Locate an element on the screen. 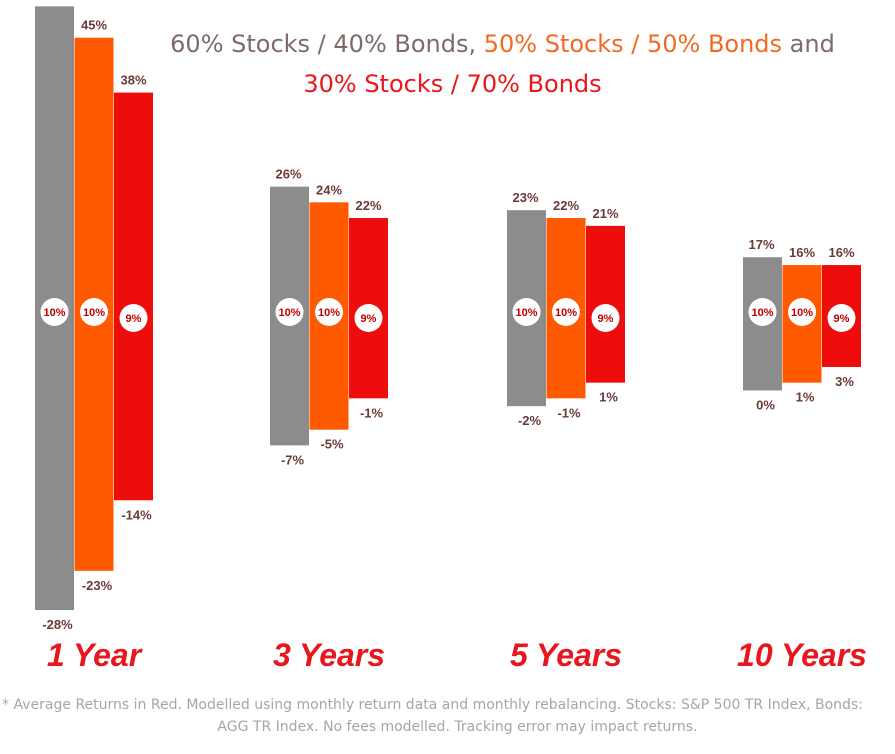 The image size is (895, 754). max-label-50-50-10-years: 16% is located at coordinates (802, 252).